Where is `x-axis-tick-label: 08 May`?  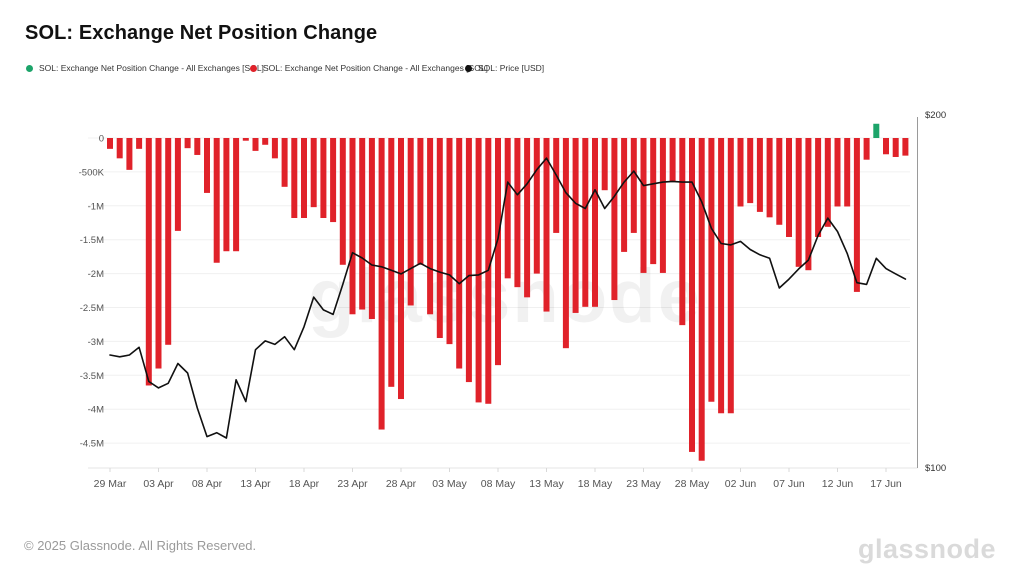 x-axis-tick-label: 08 May is located at coordinates (498, 484).